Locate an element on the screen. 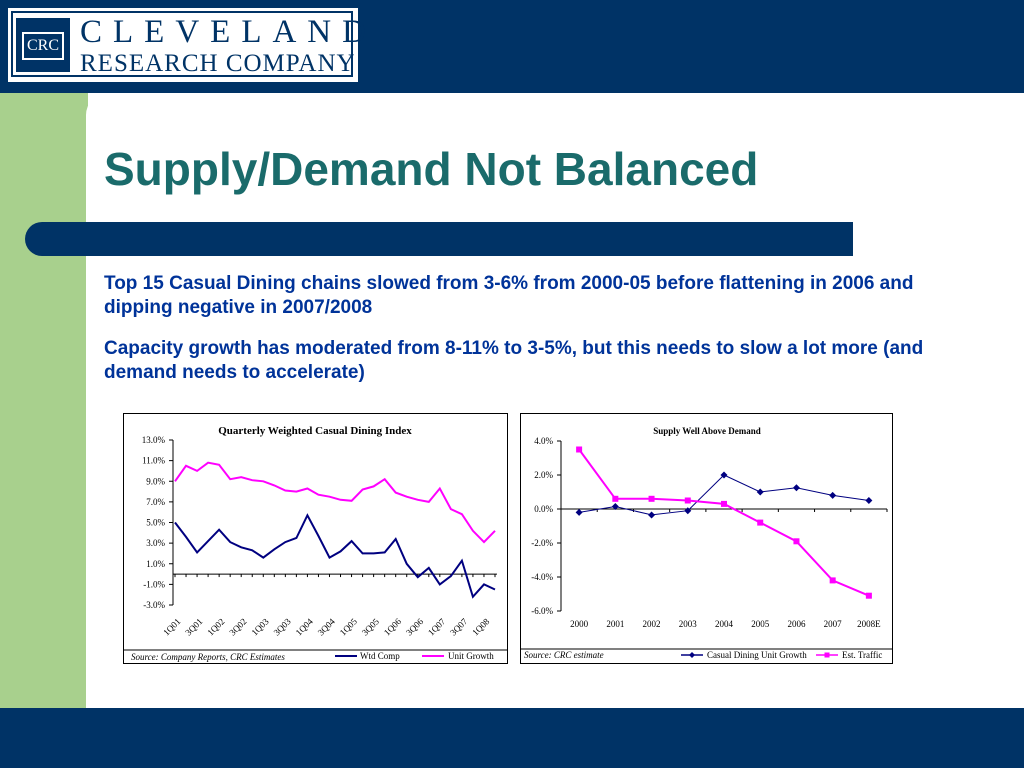 This screenshot has width=1024, height=768. chart2-x-tick-label: 2004 is located at coordinates (724, 624).